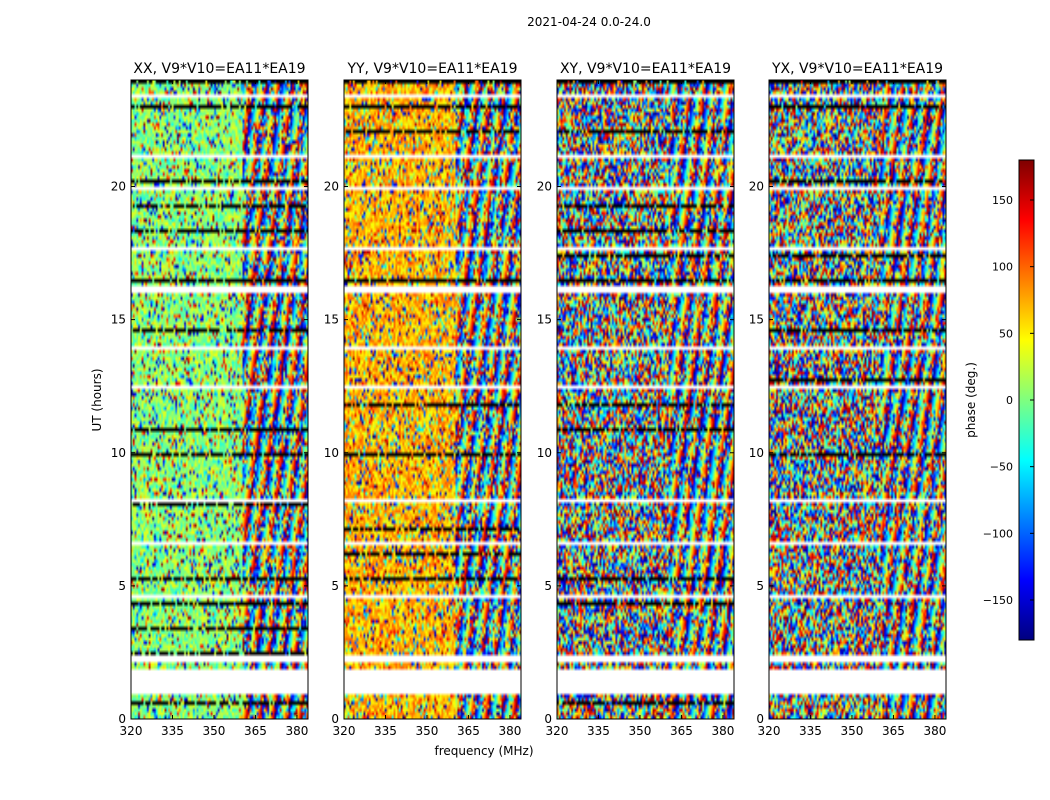 The height and width of the screenshot is (800, 1050). What do you see at coordinates (431, 69) in the screenshot?
I see `panel-title-1: YY, V9*V10=EA11*EA19` at bounding box center [431, 69].